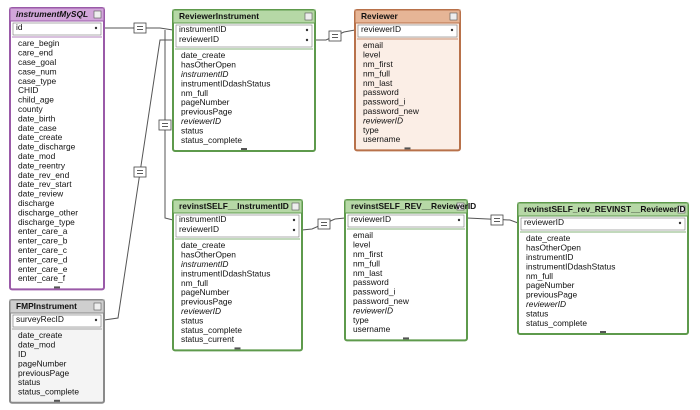 Image resolution: width=700 pixels, height=410 pixels. What do you see at coordinates (371, 282) in the screenshot?
I see `field: password` at bounding box center [371, 282].